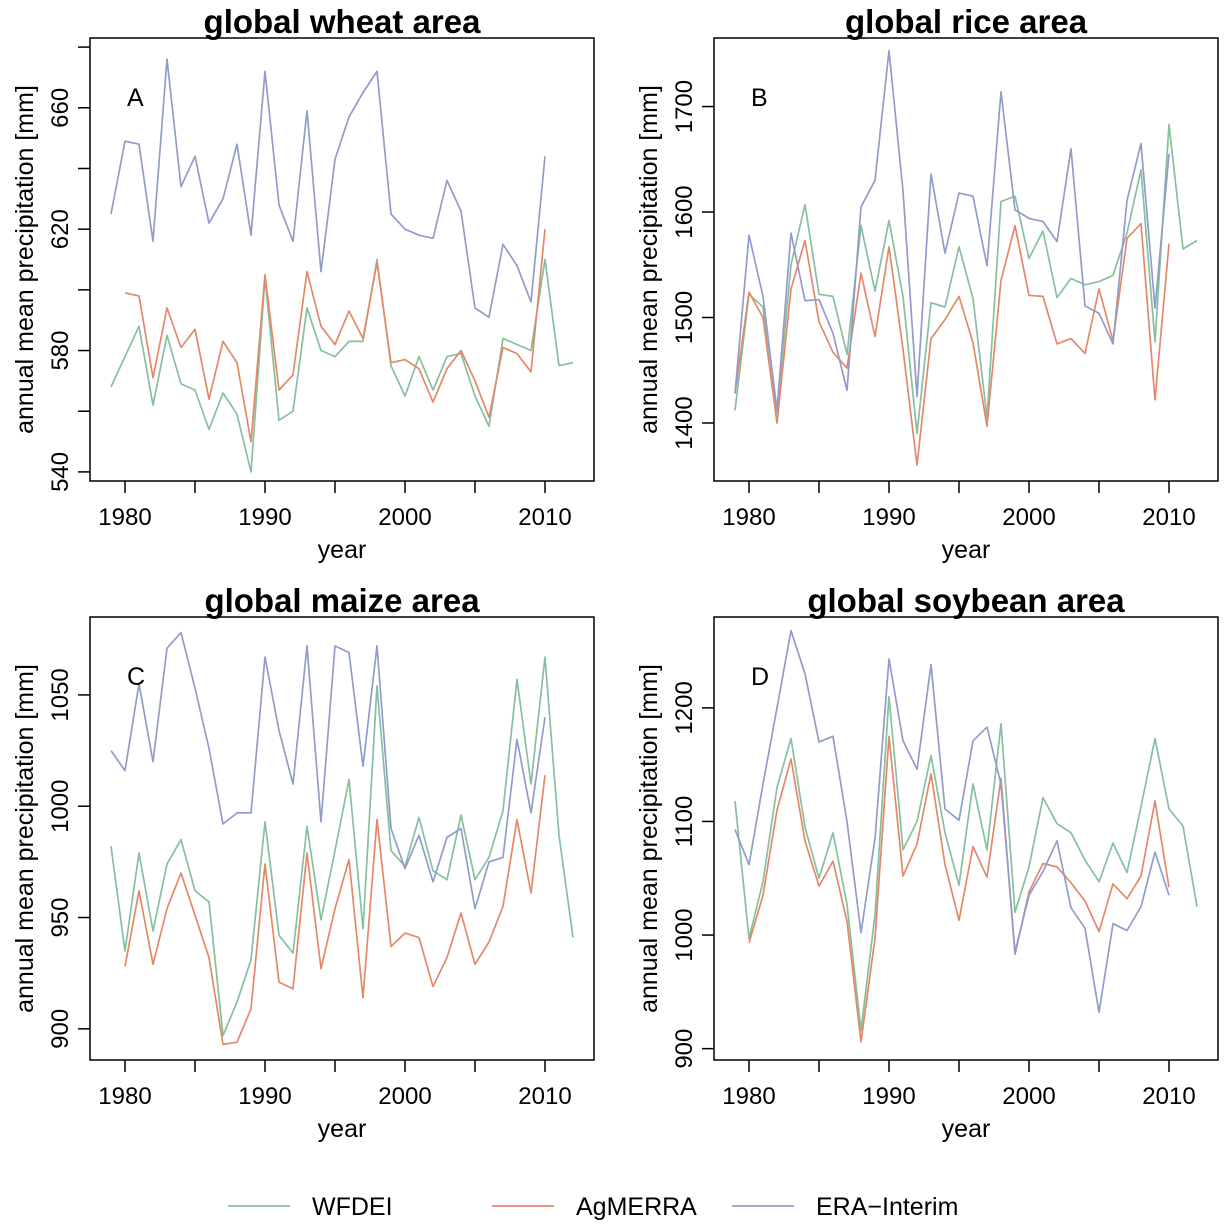 The width and height of the screenshot is (1224, 1226). Describe the element at coordinates (342, 600) in the screenshot. I see `panel-title: global maize area` at that location.